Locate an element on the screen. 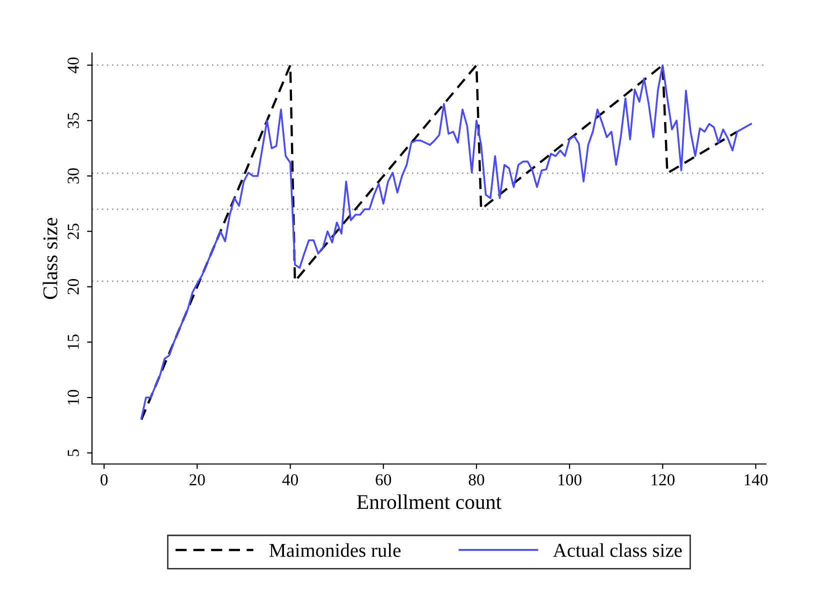 This screenshot has width=828, height=590. y-tick-label: 35 is located at coordinates (73, 120).